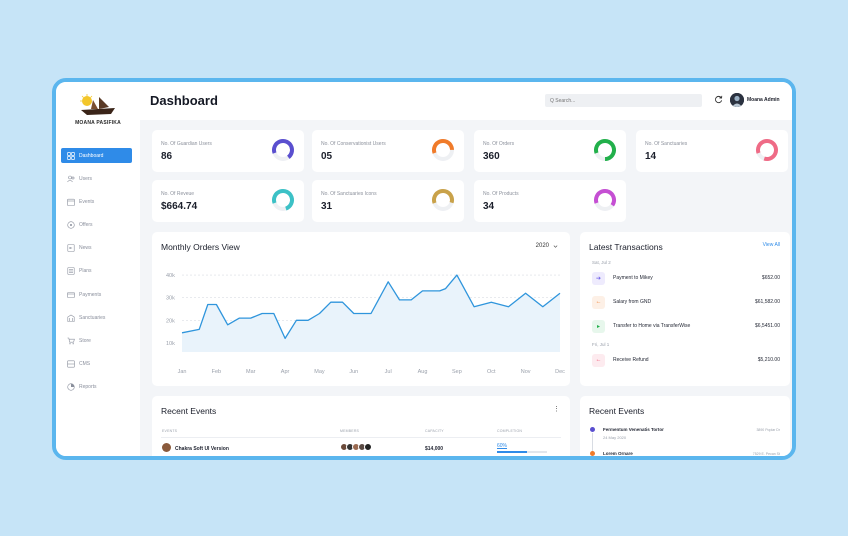 This screenshot has height=536, width=848. I want to click on table-divider, so click(361, 437).